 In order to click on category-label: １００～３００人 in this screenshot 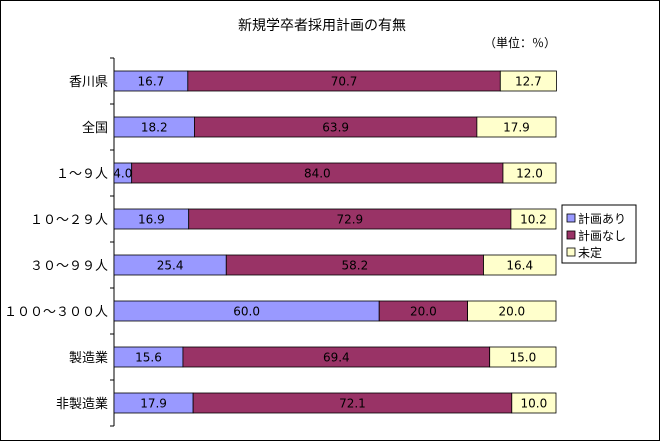, I will do `click(56, 312)`.